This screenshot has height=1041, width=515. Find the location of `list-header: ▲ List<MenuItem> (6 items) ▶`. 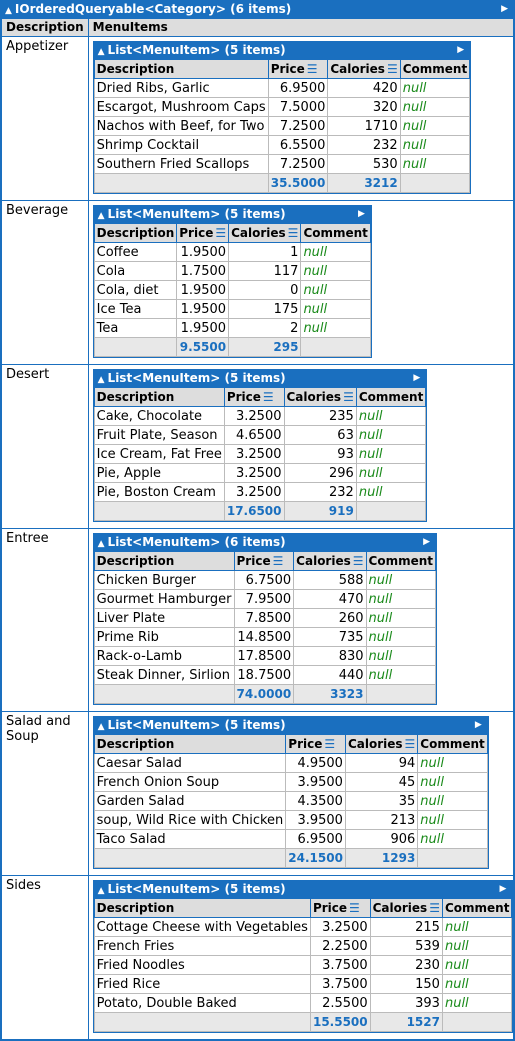

list-header: ▲ List<MenuItem> (6 items) ▶ is located at coordinates (264, 542).